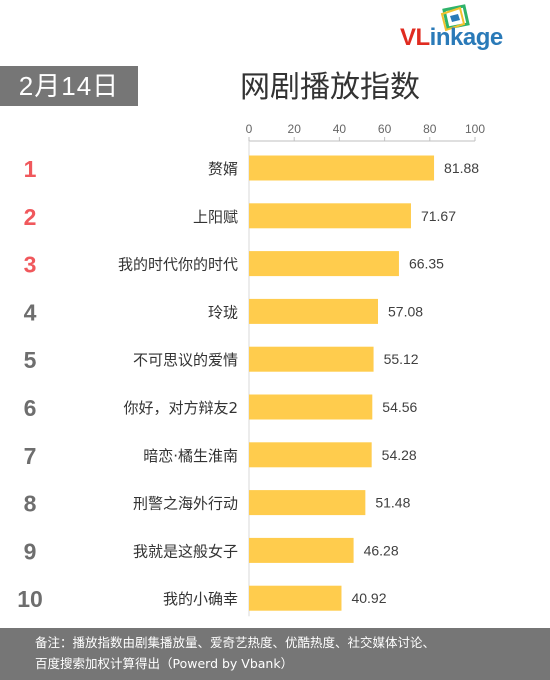 This screenshot has height=680, width=550. What do you see at coordinates (399, 407) in the screenshot?
I see `bar-value-label: 54.56` at bounding box center [399, 407].